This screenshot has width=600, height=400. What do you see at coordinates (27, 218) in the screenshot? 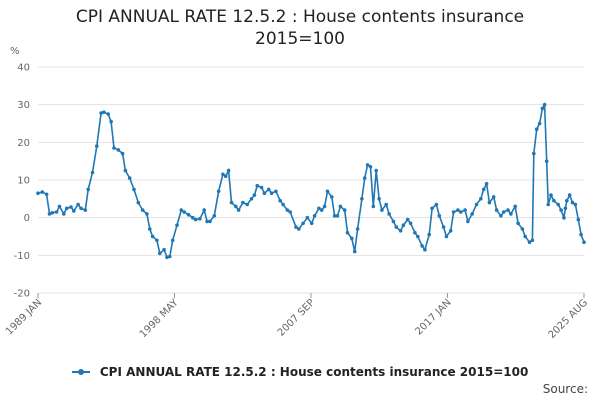
I see `y-tick-label: 0` at bounding box center [27, 218].